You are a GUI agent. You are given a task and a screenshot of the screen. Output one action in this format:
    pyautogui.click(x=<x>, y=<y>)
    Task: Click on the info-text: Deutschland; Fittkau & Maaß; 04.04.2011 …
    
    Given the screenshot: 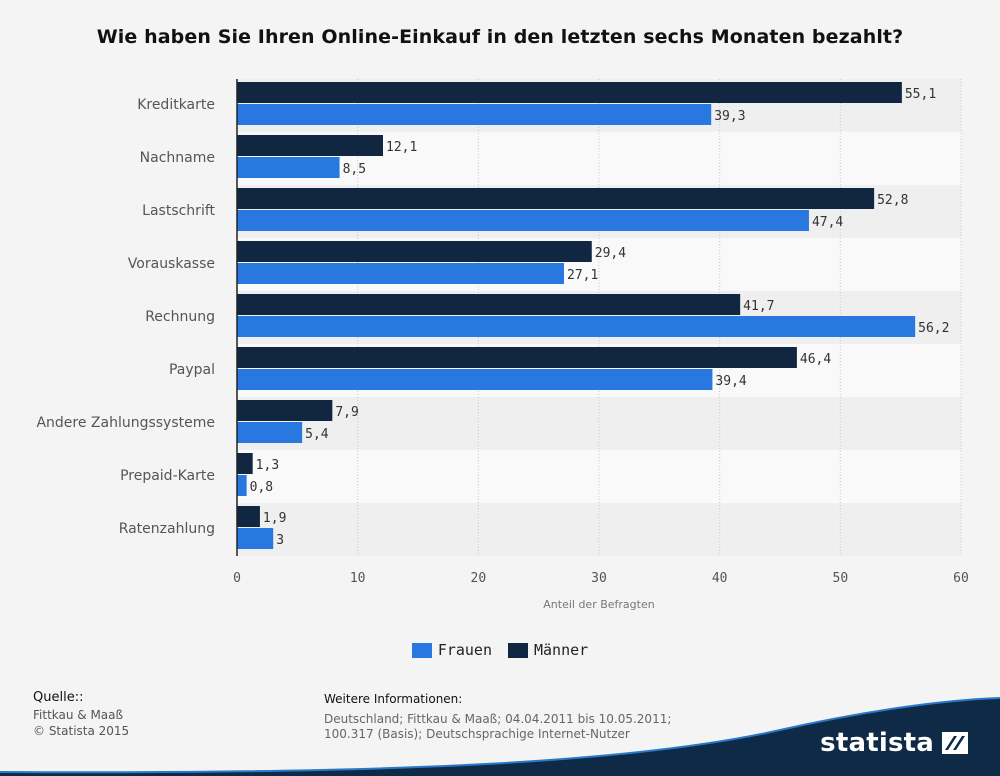 What is the action you would take?
    pyautogui.click(x=498, y=726)
    